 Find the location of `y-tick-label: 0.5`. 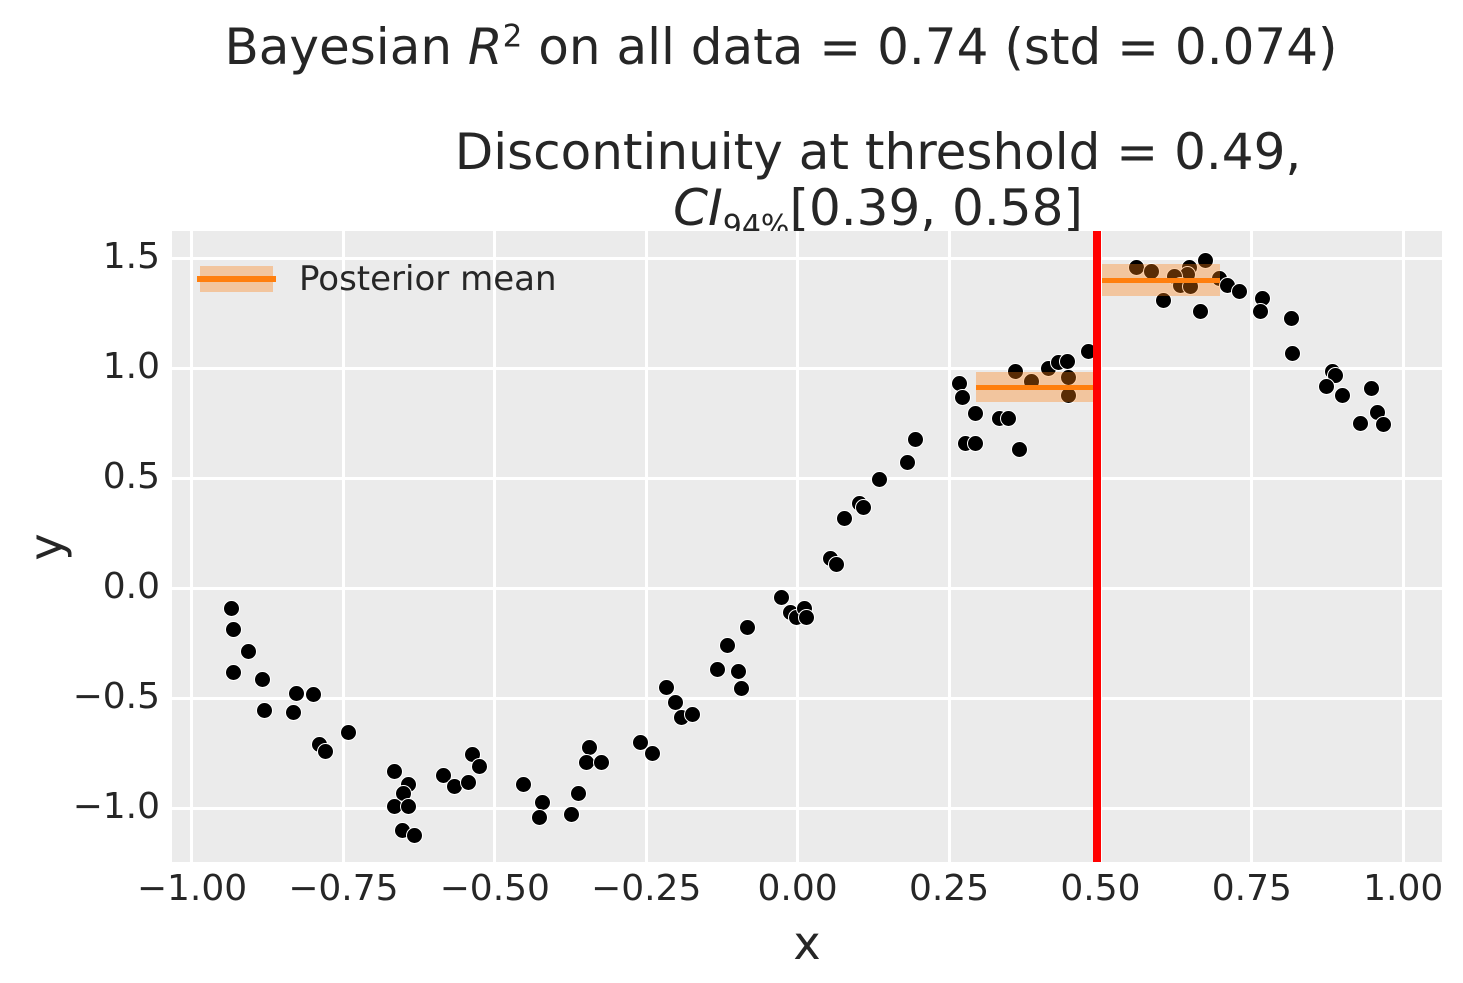

y-tick-label: 0.5 is located at coordinates (131, 477).